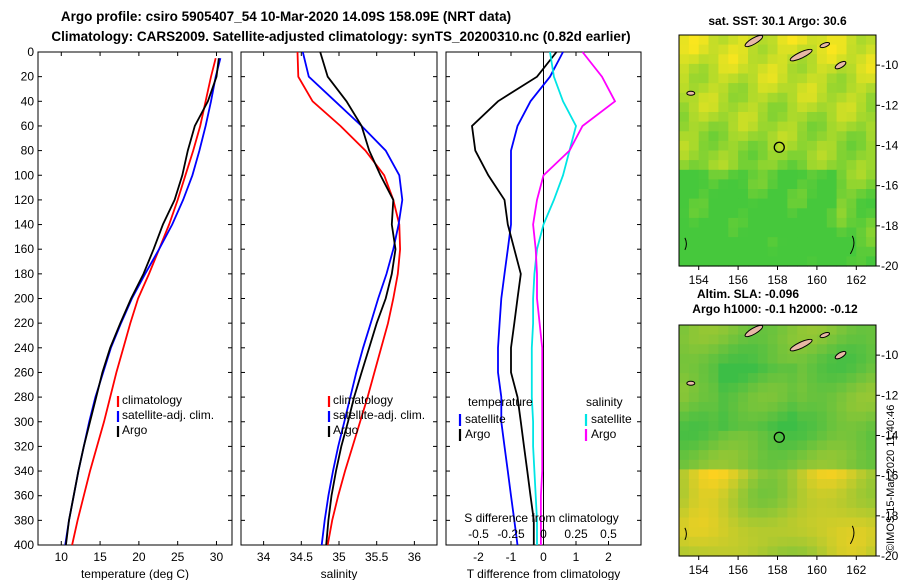  I want to click on top-tick-label: -0.5, so click(478, 534).